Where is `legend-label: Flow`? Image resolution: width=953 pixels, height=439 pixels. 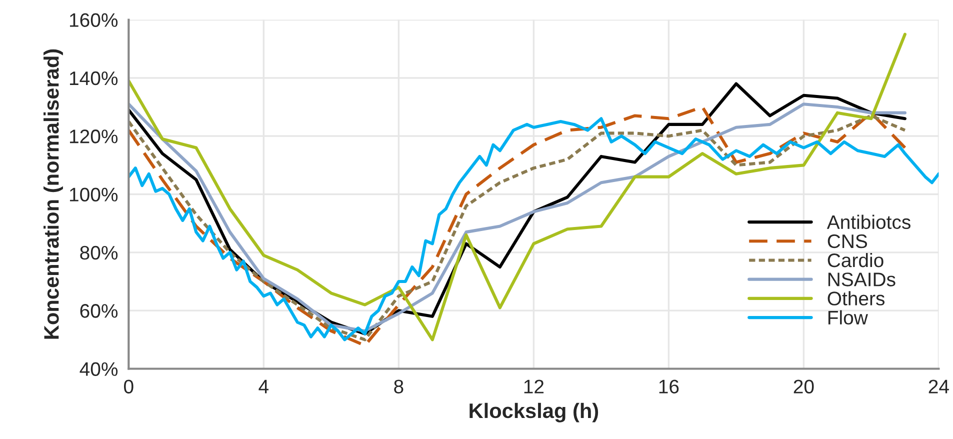
legend-label: Flow is located at coordinates (848, 317).